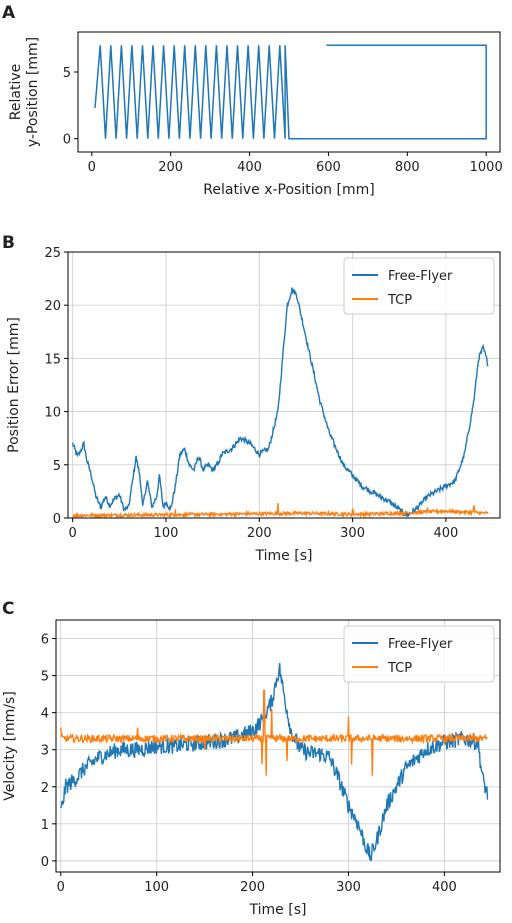  What do you see at coordinates (45, 714) in the screenshot?
I see `y-tick-label: 4` at bounding box center [45, 714].